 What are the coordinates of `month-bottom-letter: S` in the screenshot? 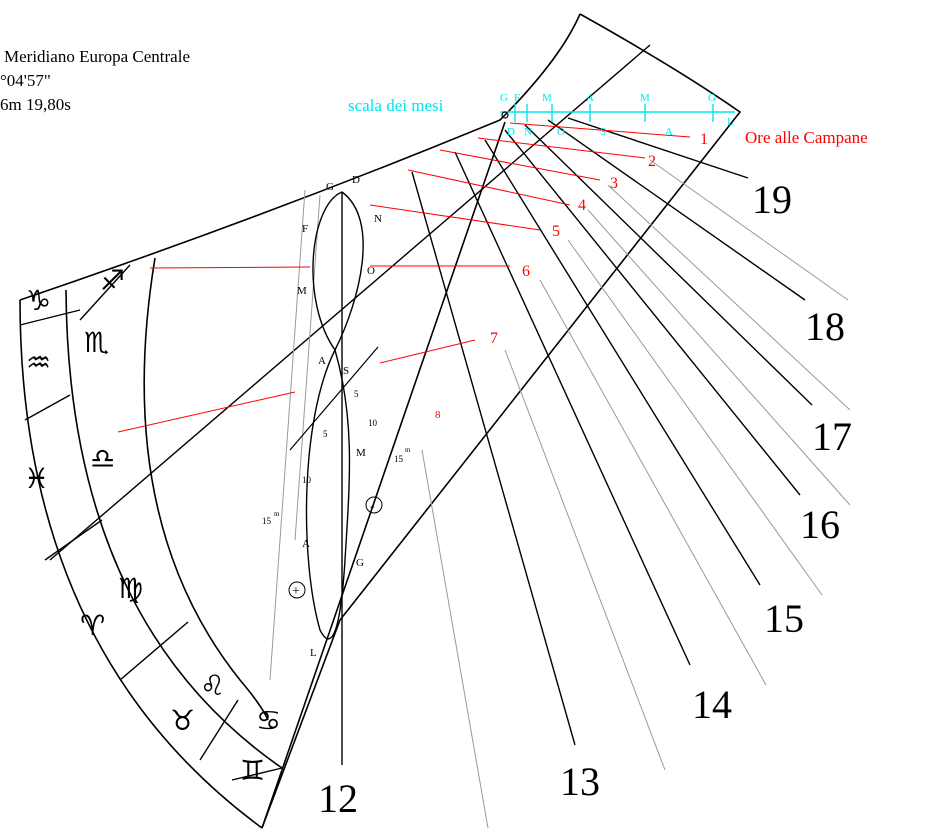 It's located at (603, 132).